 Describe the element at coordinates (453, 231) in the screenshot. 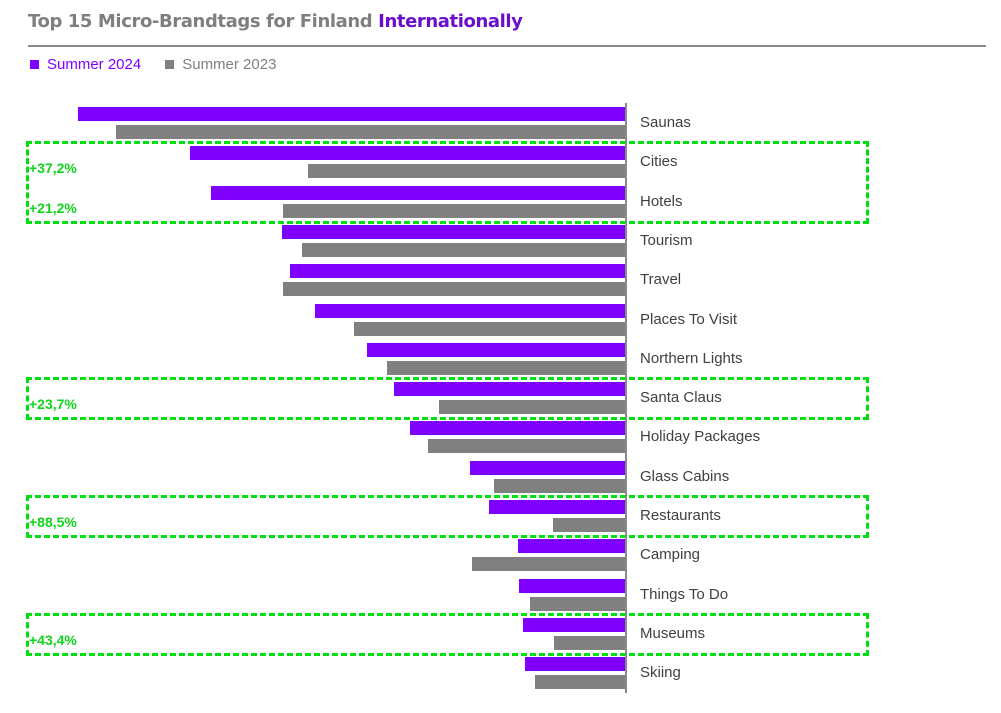

I see `bar-tourism-summer-2024` at that location.